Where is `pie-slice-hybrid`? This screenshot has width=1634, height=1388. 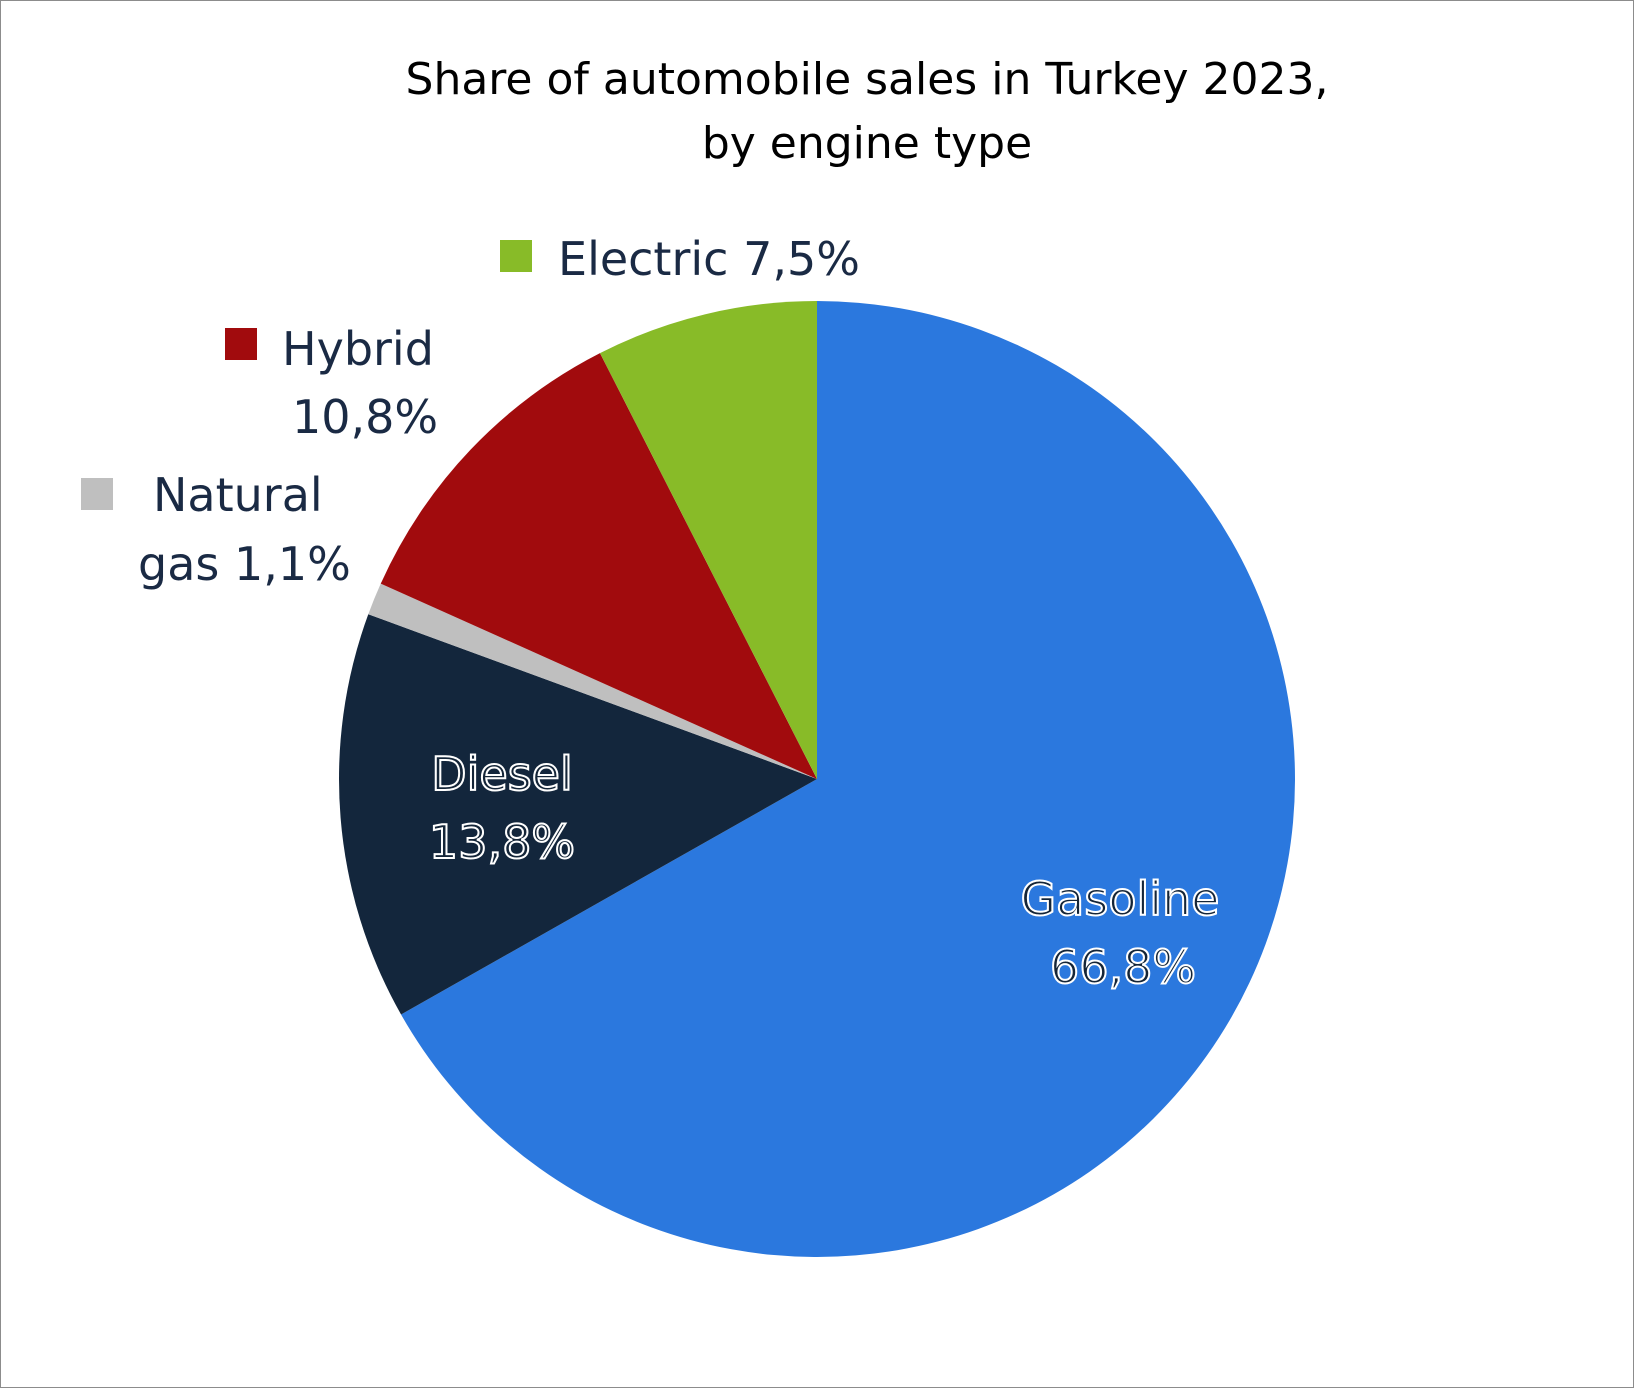
pie-slice-hybrid is located at coordinates (598, 566).